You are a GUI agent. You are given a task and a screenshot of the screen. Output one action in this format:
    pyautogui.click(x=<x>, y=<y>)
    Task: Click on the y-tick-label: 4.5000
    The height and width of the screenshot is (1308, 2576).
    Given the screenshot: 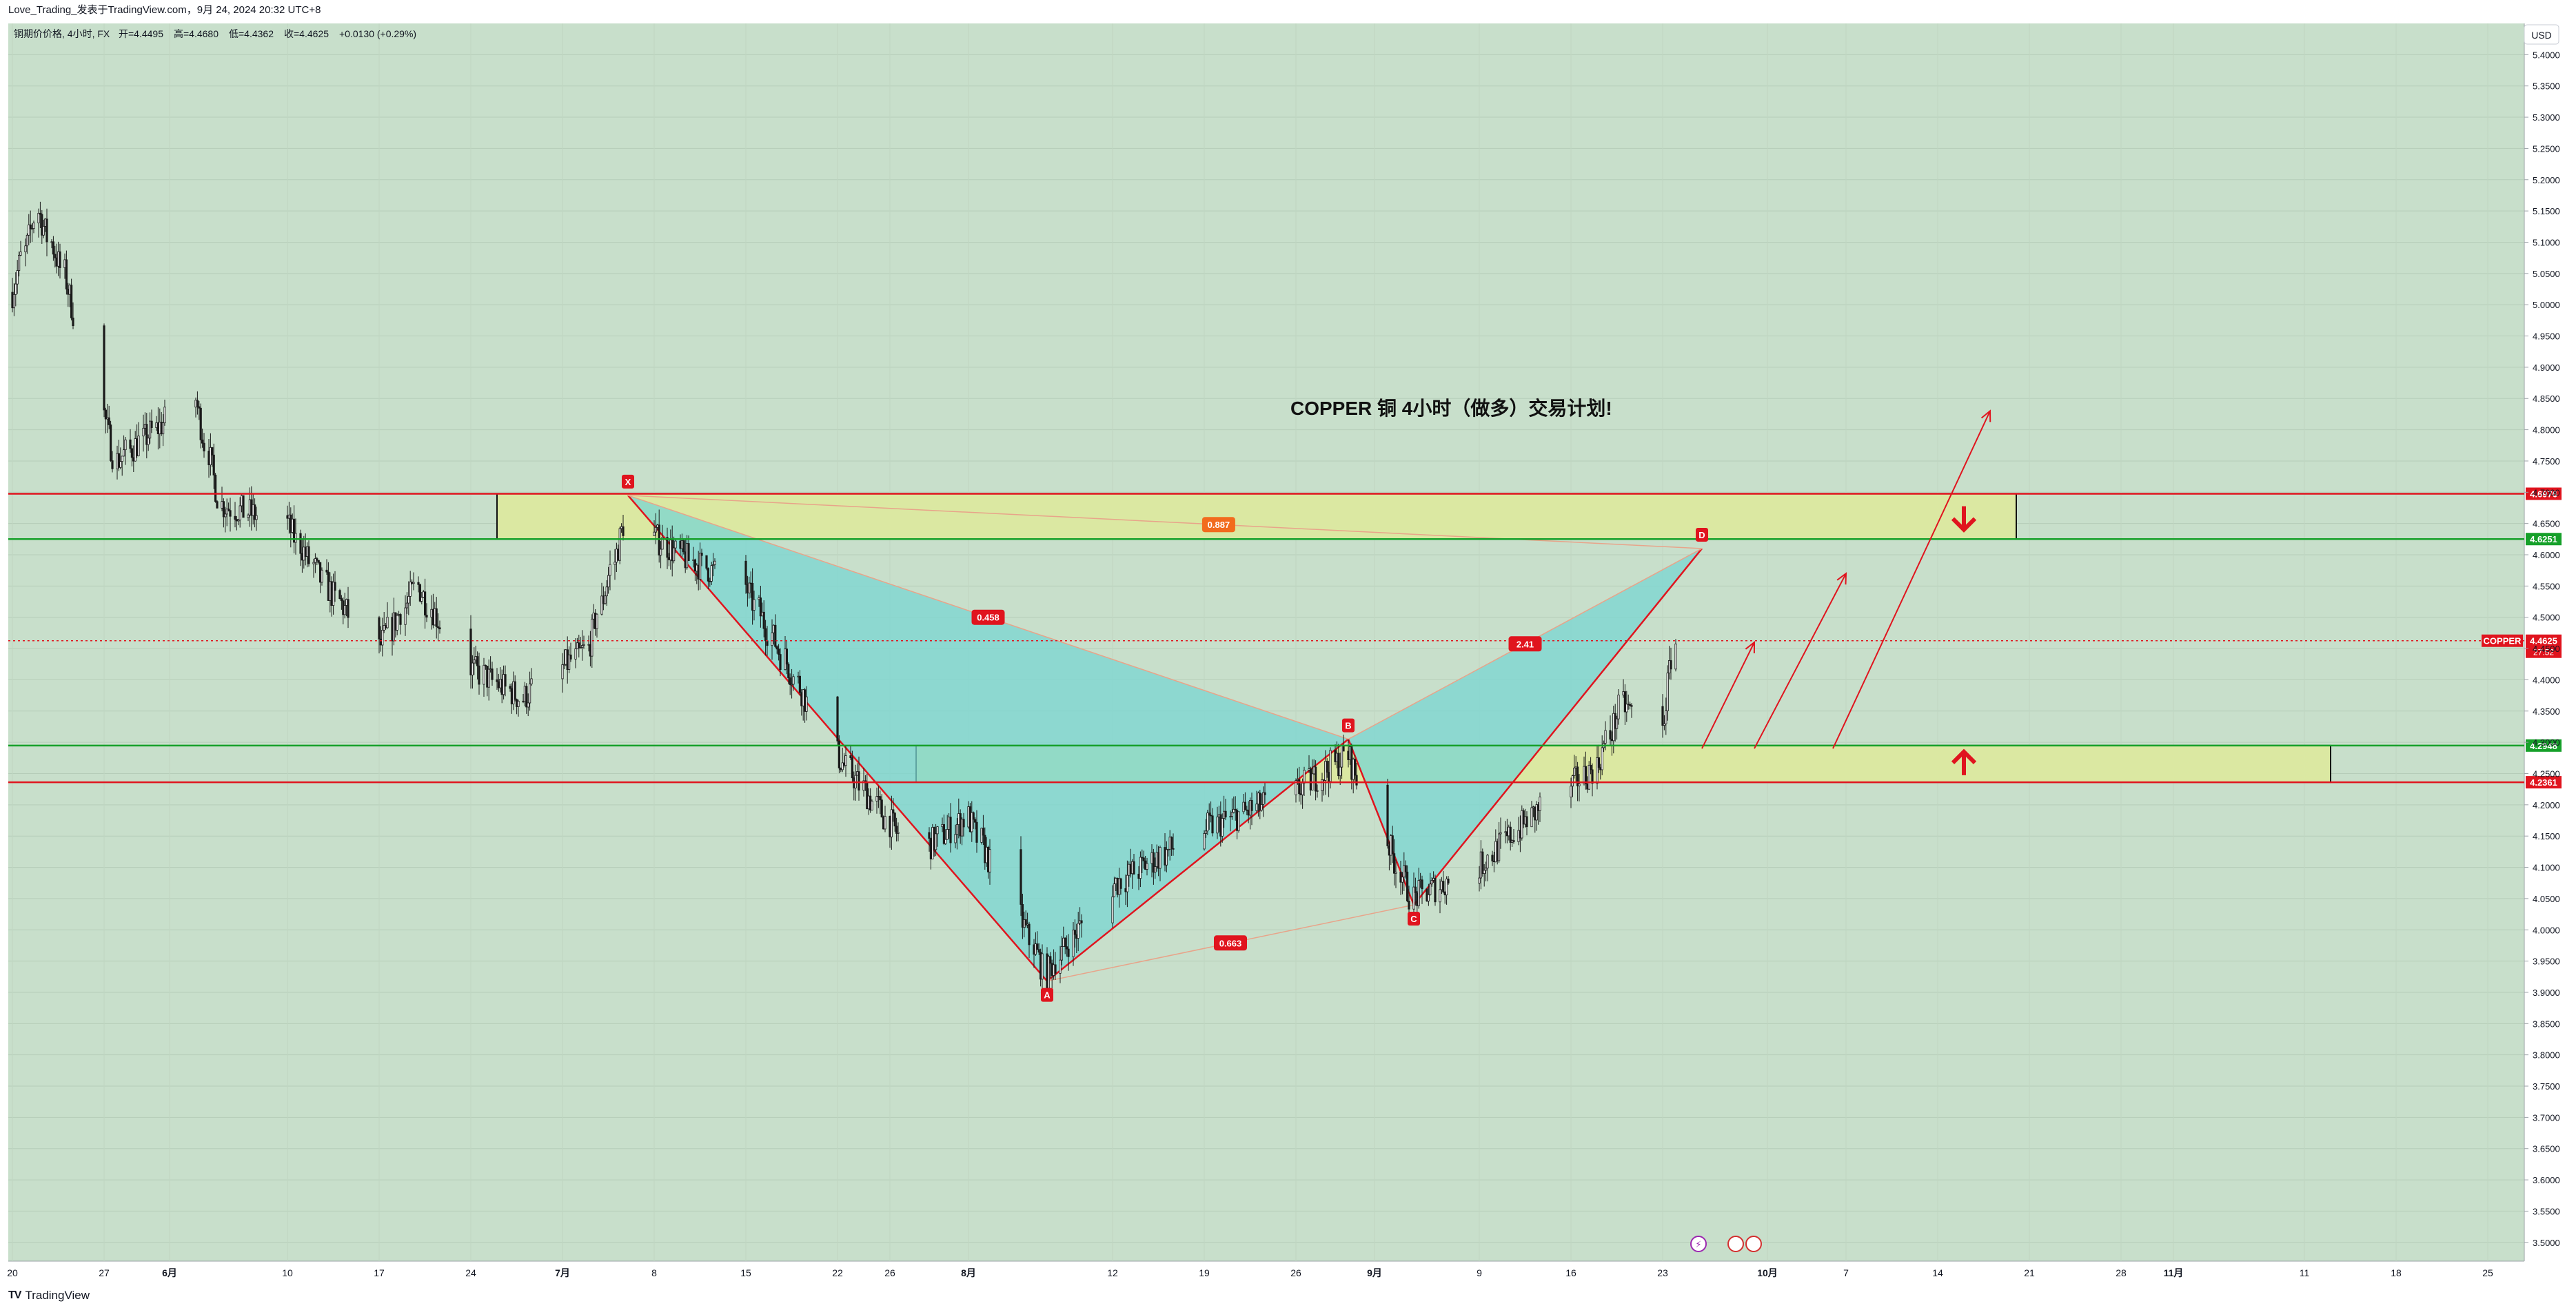 What is the action you would take?
    pyautogui.click(x=2546, y=618)
    